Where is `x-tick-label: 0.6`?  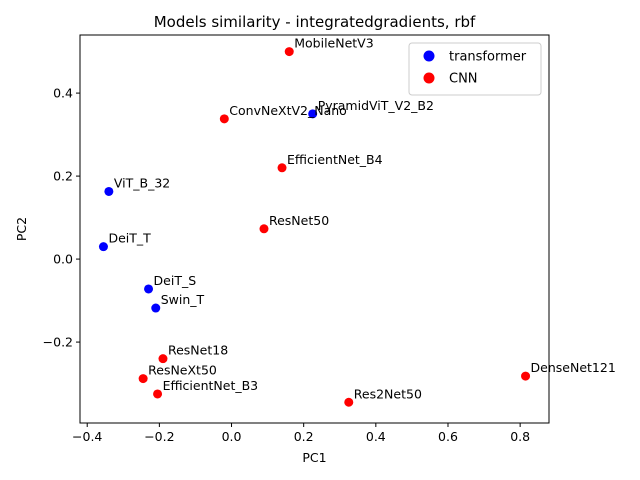
x-tick-label: 0.6 is located at coordinates (448, 436).